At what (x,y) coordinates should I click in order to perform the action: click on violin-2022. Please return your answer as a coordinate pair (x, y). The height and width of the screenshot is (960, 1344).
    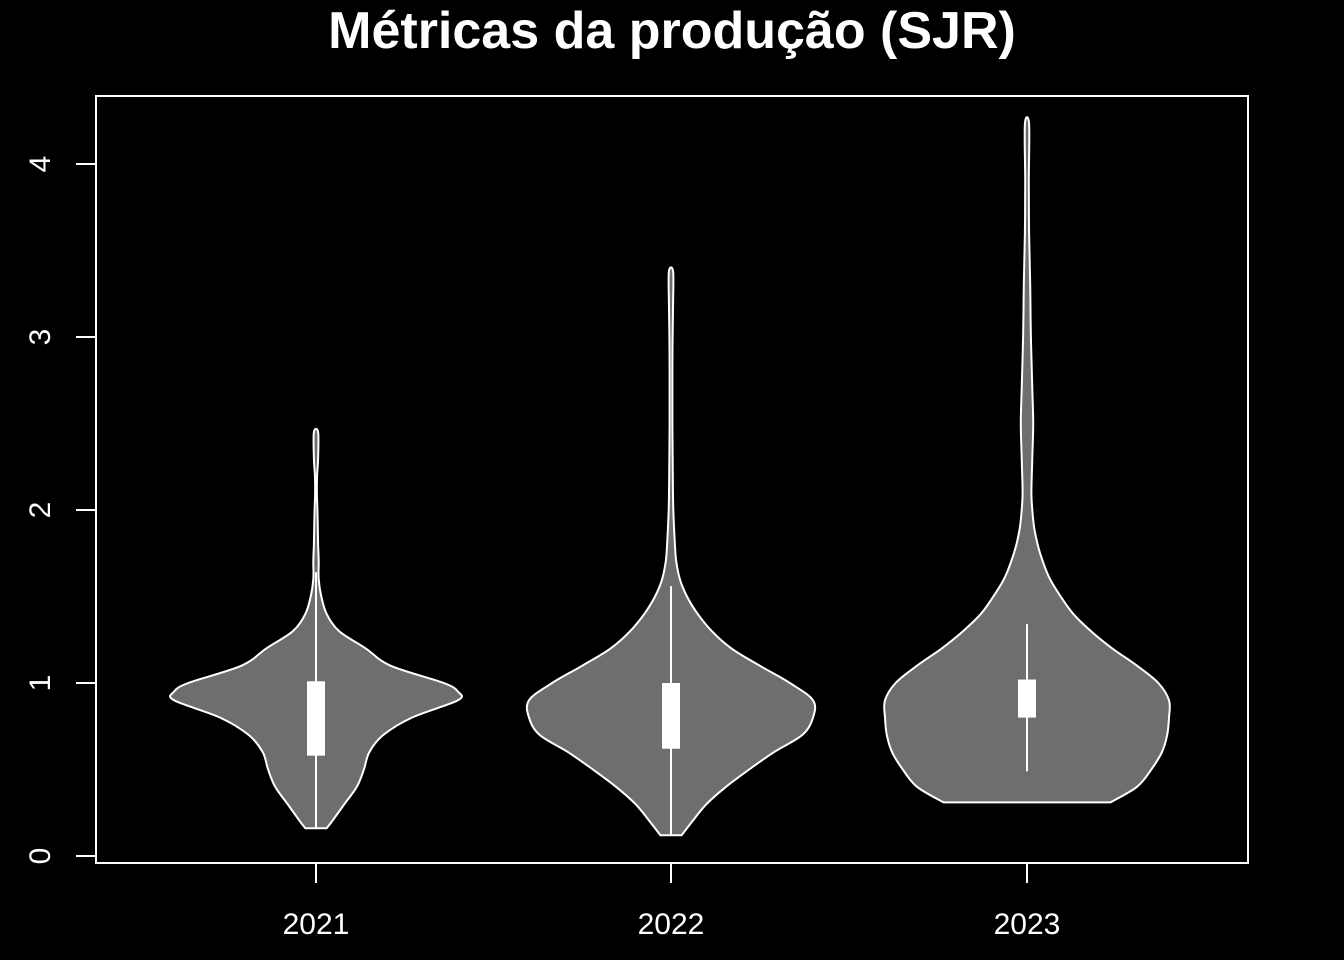
    Looking at the image, I should click on (671, 551).